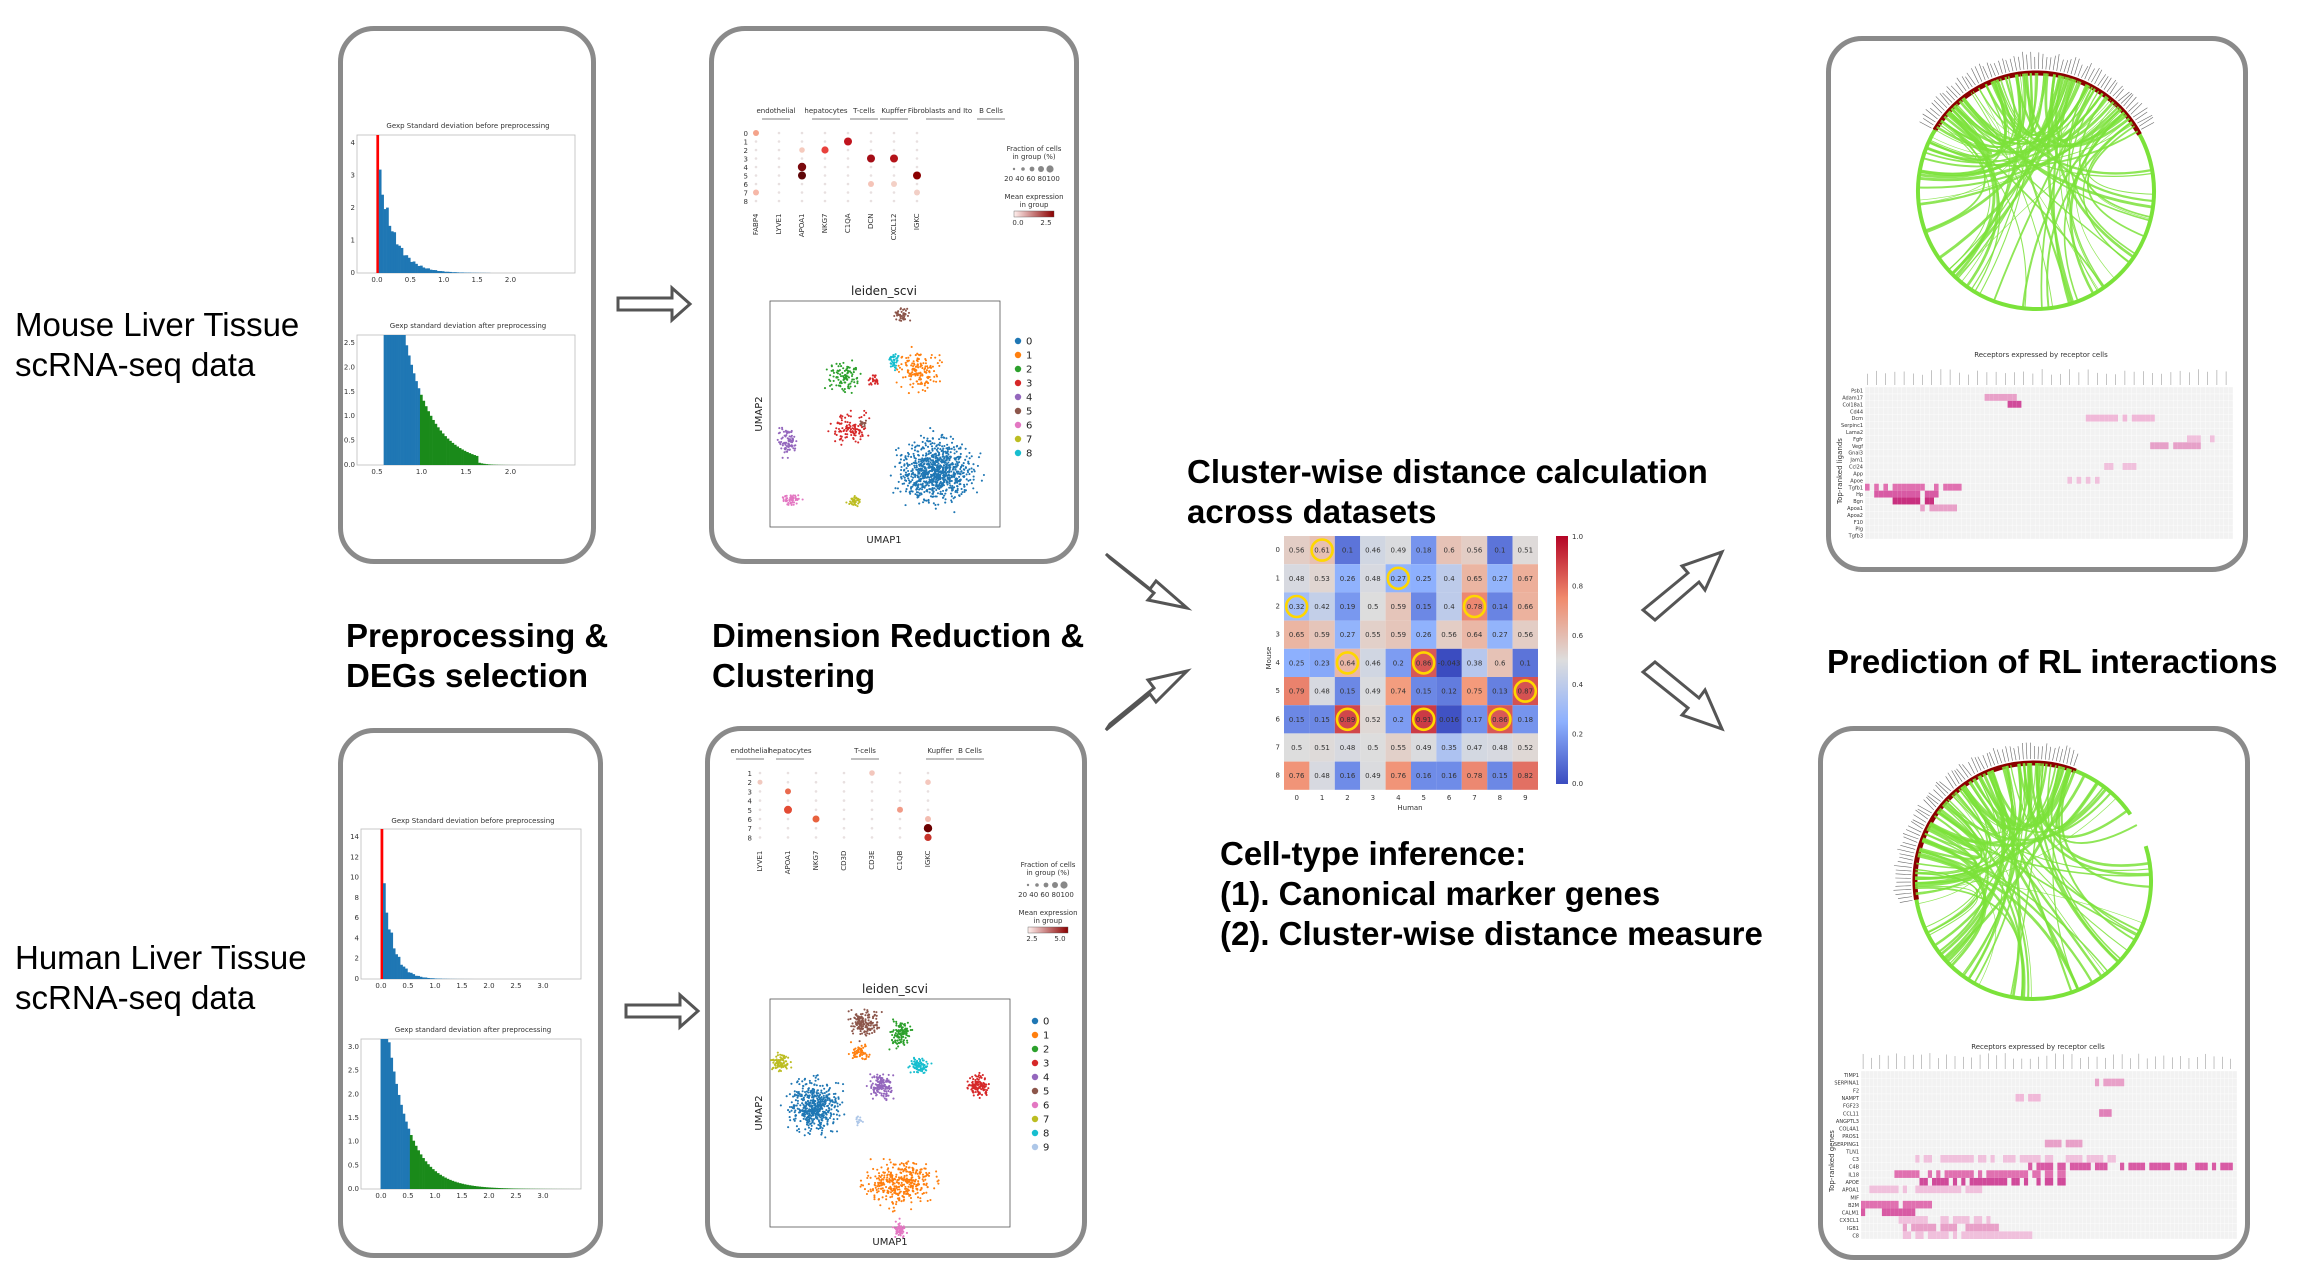  I want to click on rl-heatmap-ligand: Hp, so click(1859, 495).